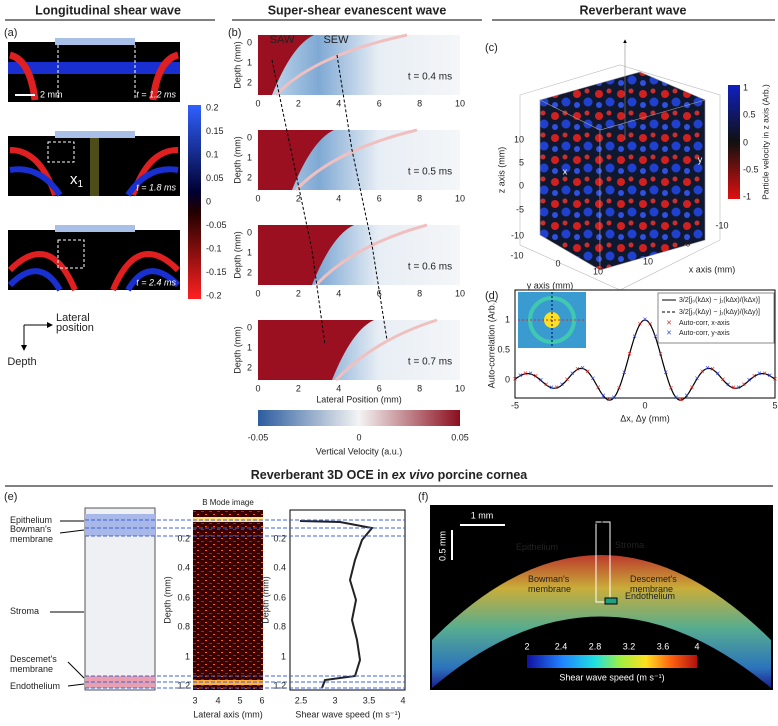  What do you see at coordinates (81, 184) in the screenshot?
I see `marker-subscript: 1` at bounding box center [81, 184].